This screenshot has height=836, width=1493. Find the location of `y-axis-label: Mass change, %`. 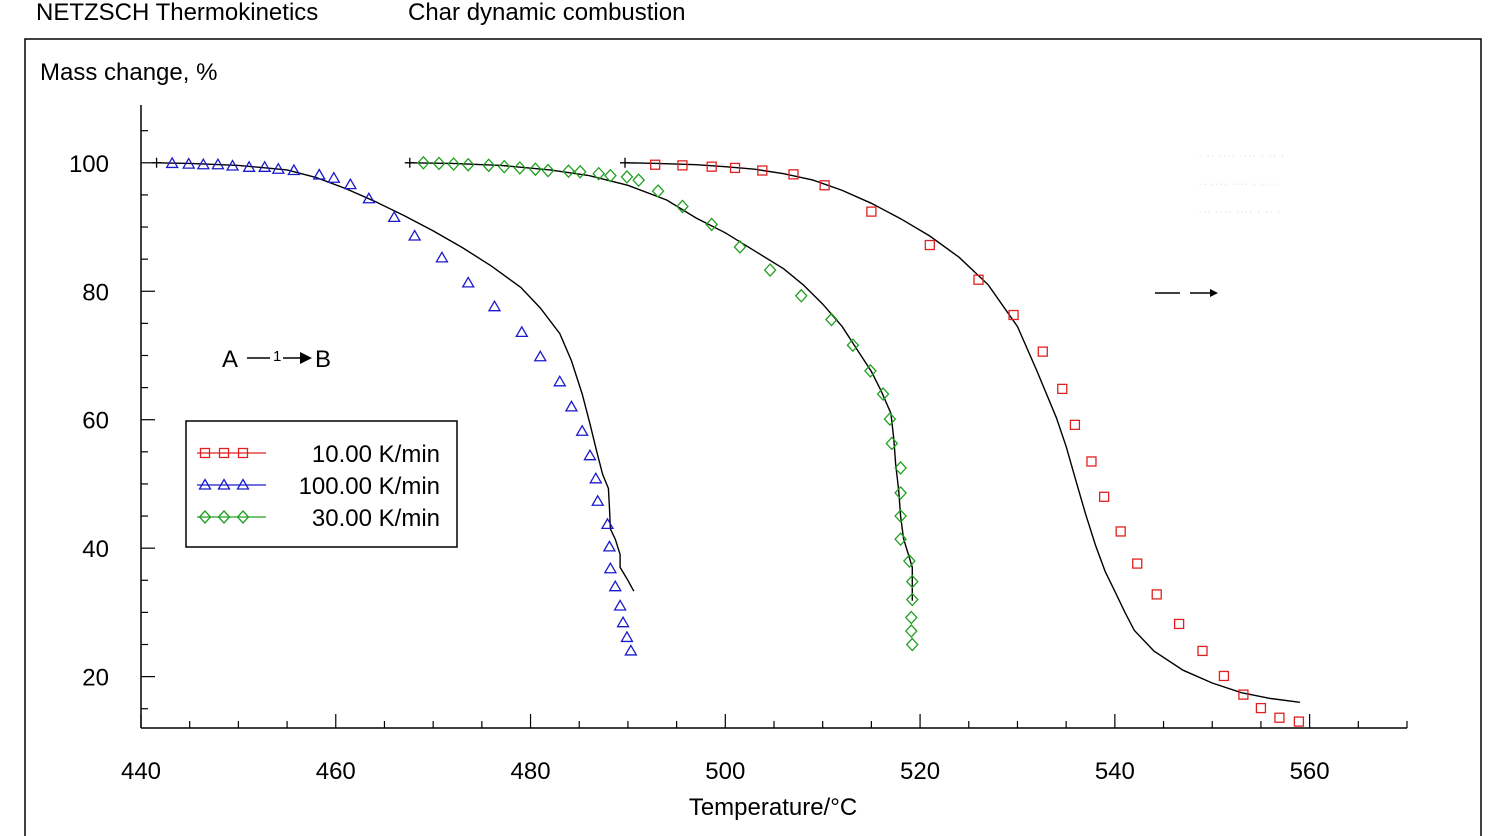

y-axis-label: Mass change, % is located at coordinates (128, 72).